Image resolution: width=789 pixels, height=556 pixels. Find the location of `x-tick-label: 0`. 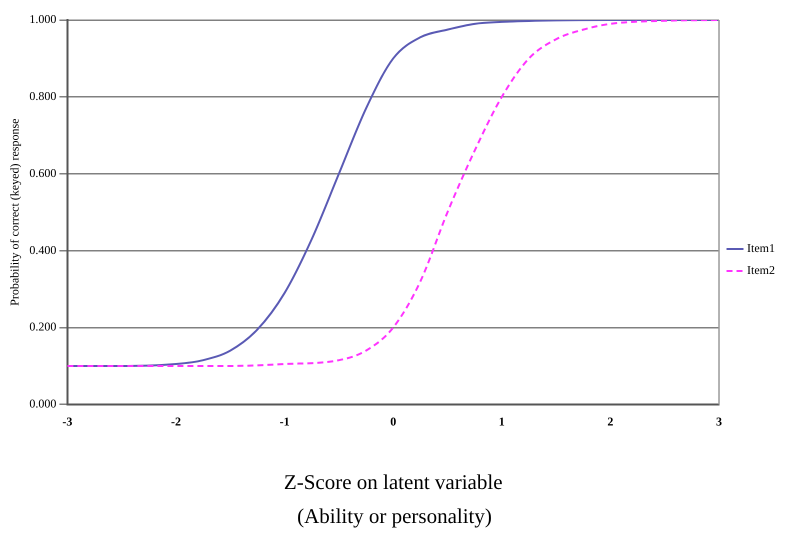

x-tick-label: 0 is located at coordinates (393, 421).